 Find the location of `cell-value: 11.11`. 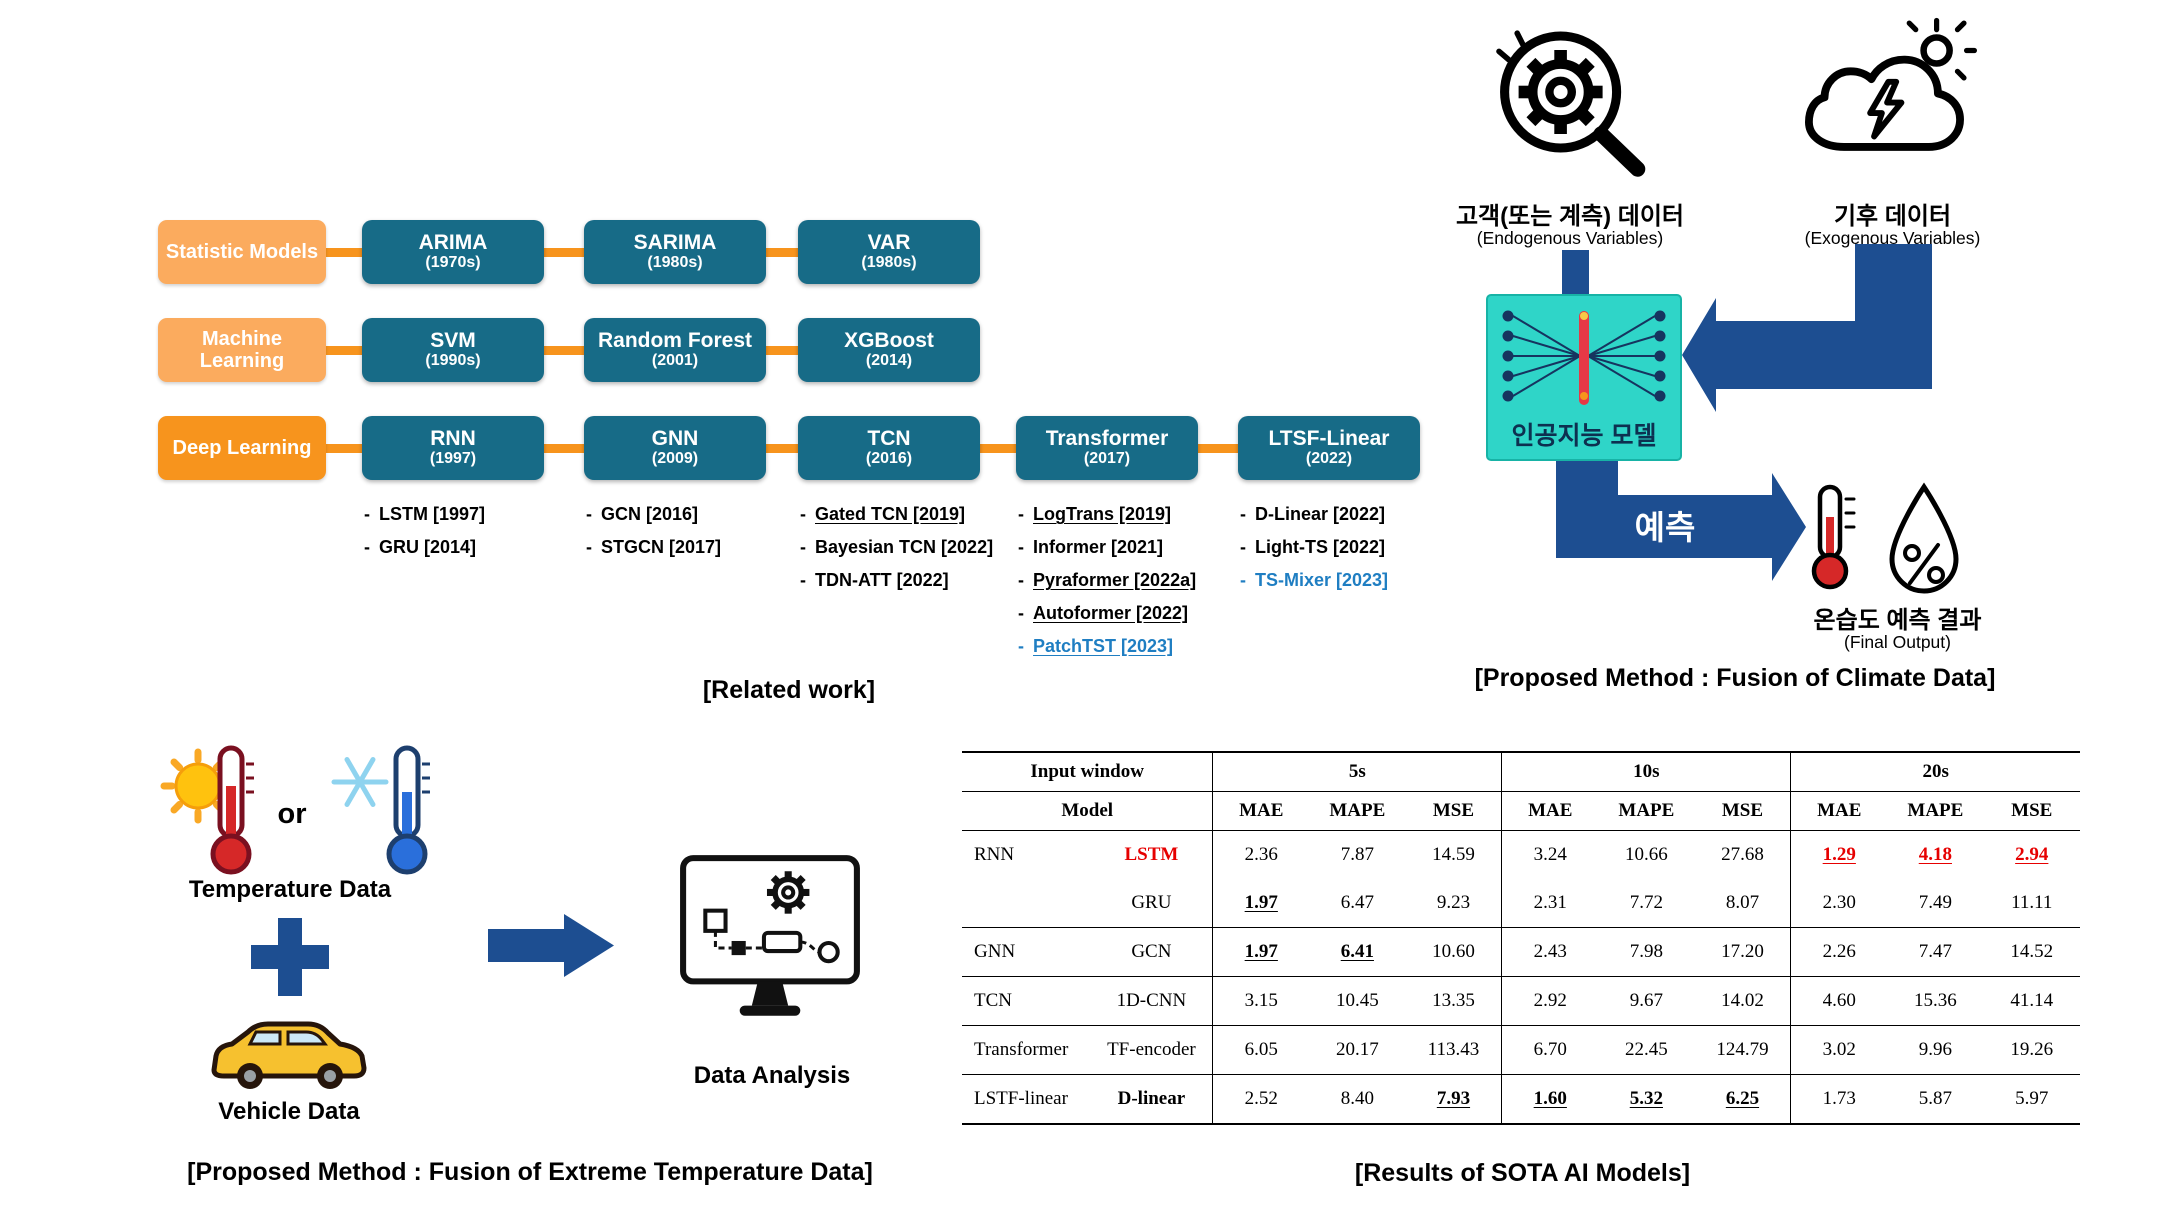

cell-value: 11.11 is located at coordinates (2031, 903).